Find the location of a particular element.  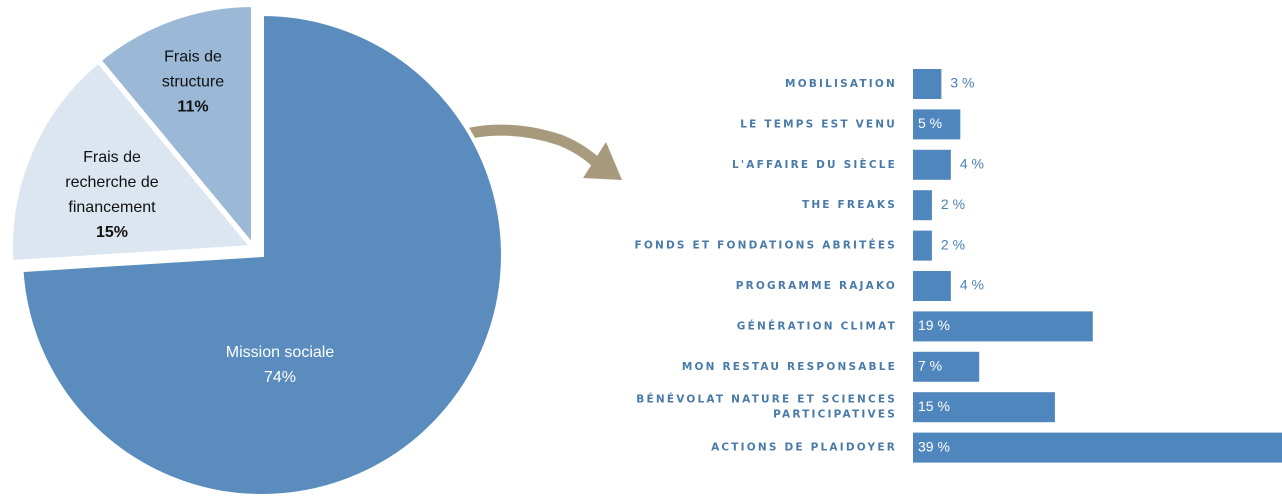

category-label: THE FREAKS is located at coordinates (849, 205).